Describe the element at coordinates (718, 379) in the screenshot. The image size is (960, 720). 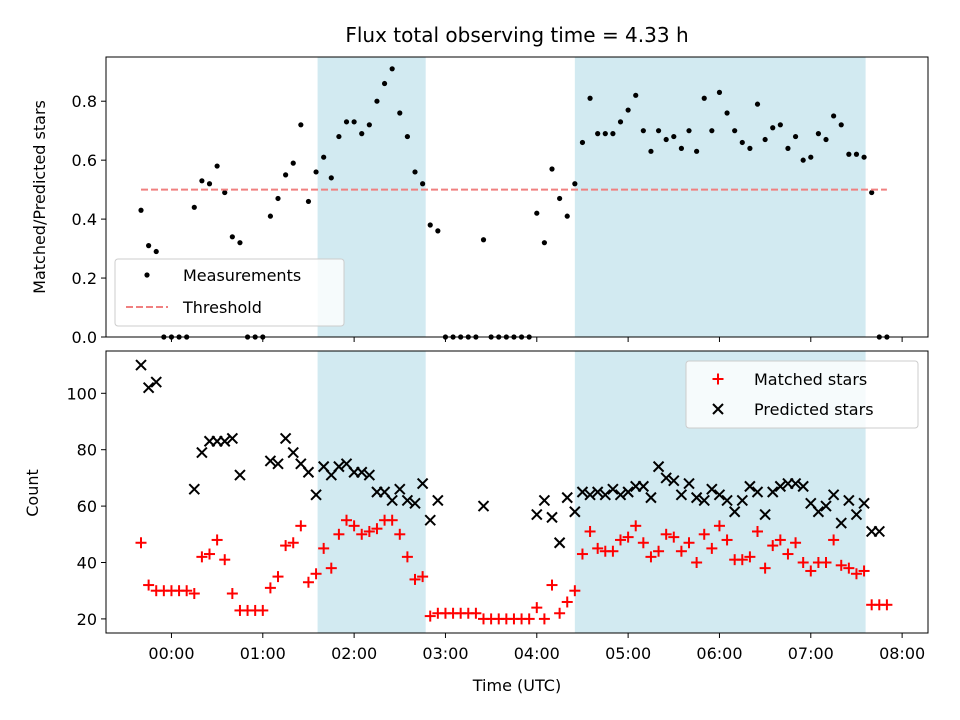
I see `legend-matched-marker` at that location.